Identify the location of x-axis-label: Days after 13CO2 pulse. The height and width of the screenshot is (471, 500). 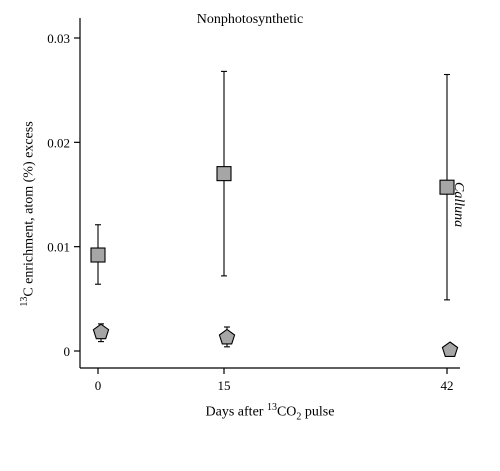
(270, 412).